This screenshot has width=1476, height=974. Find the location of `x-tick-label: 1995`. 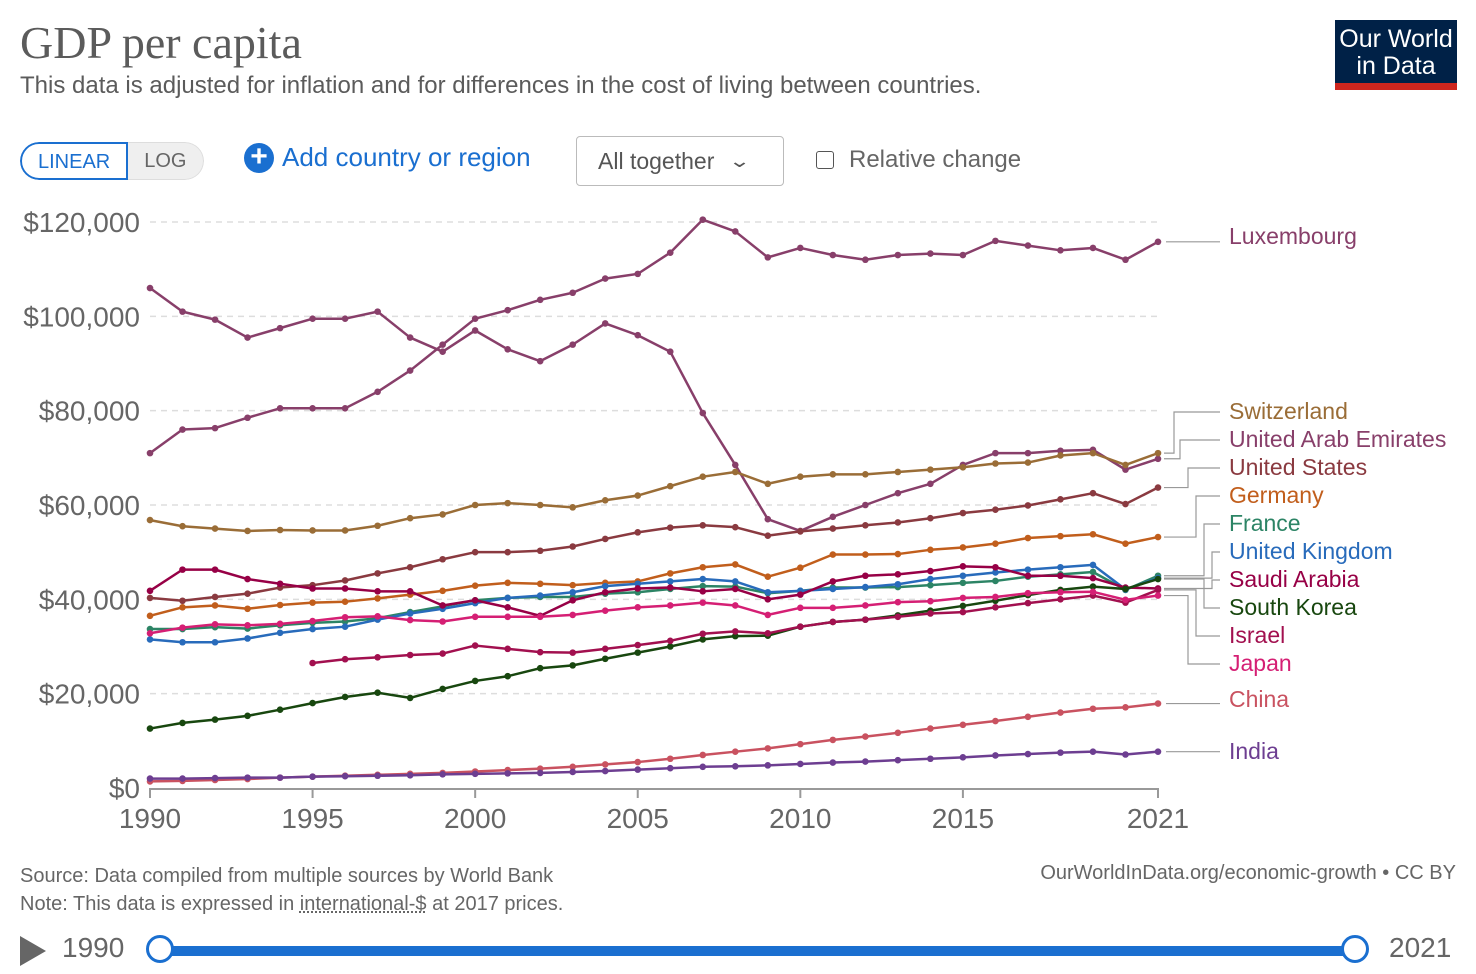

x-tick-label: 1995 is located at coordinates (312, 818).